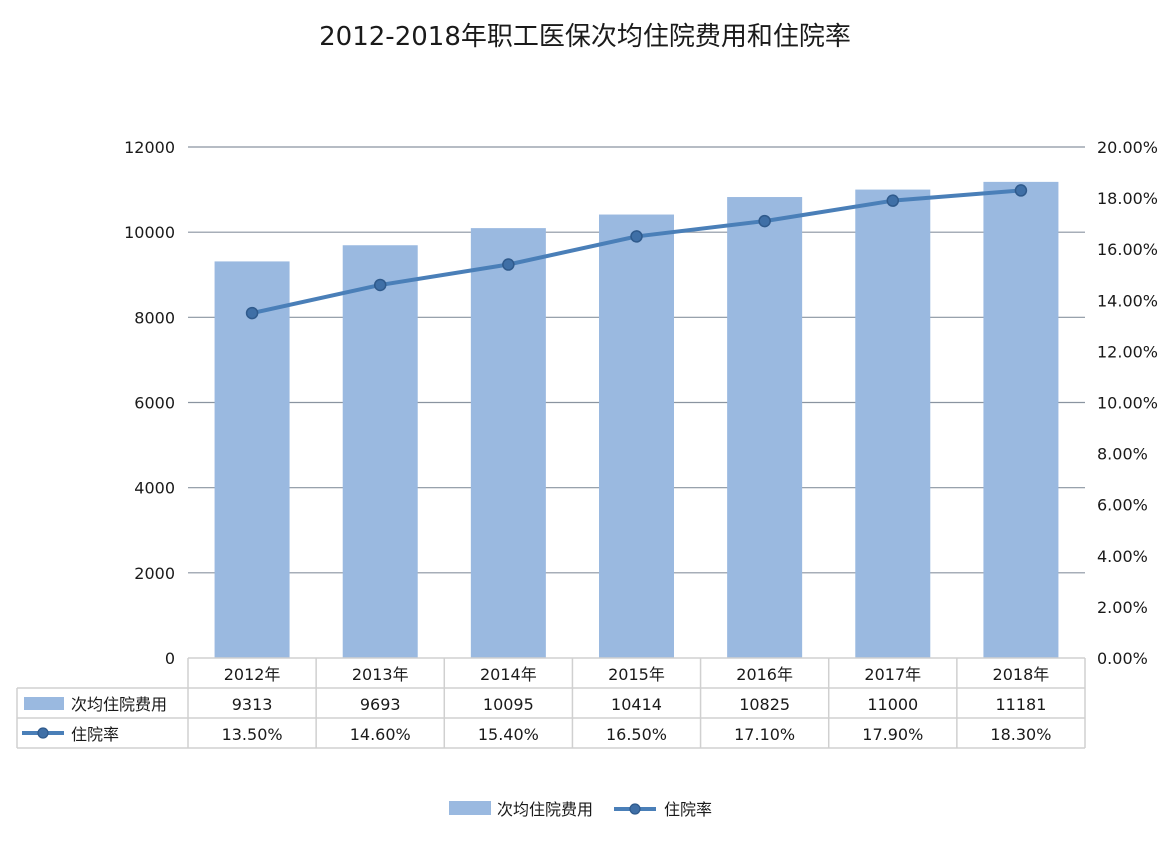 This screenshot has height=845, width=1171. I want to click on legend-key-bar, so click(470, 808).